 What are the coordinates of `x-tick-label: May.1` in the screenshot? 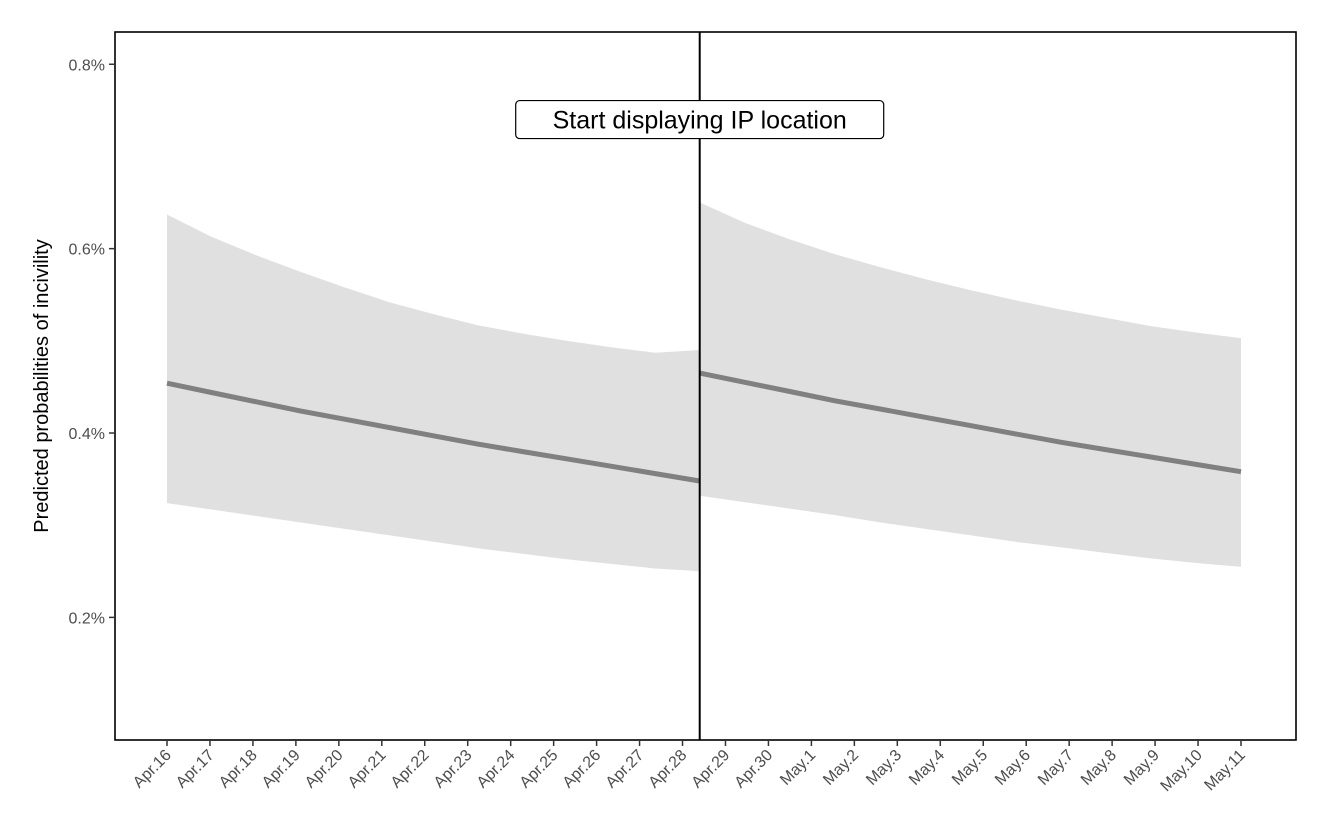 It's located at (798, 768).